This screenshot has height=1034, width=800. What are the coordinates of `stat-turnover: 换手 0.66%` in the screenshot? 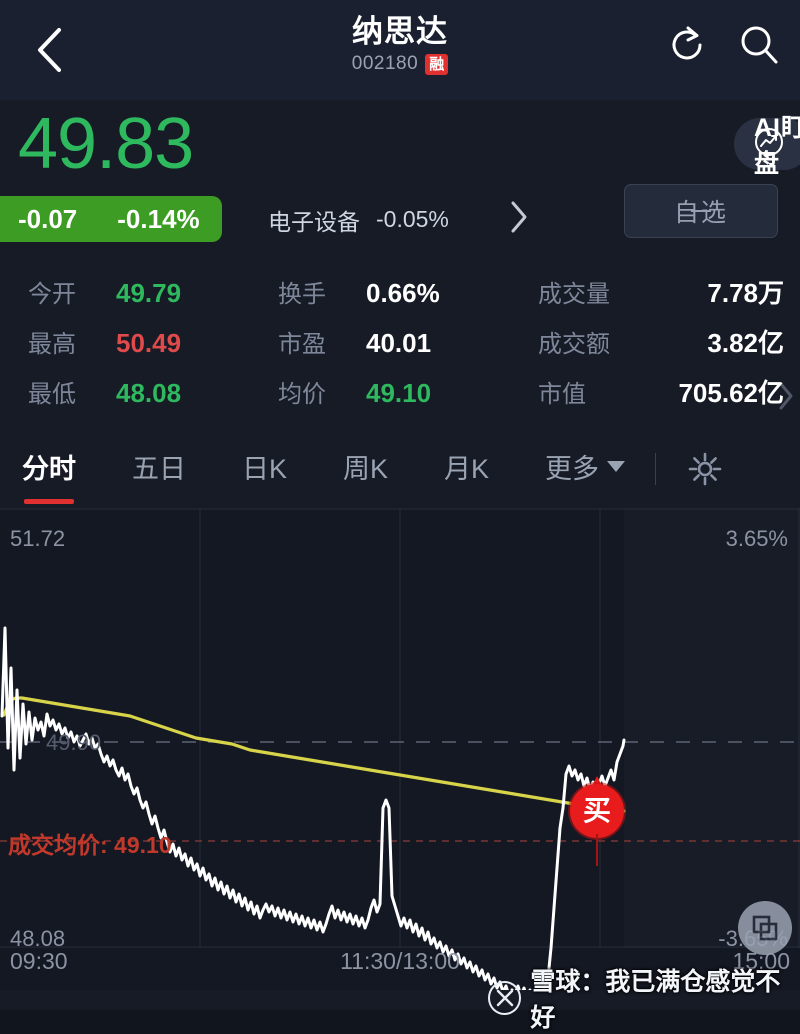 It's located at (401, 291).